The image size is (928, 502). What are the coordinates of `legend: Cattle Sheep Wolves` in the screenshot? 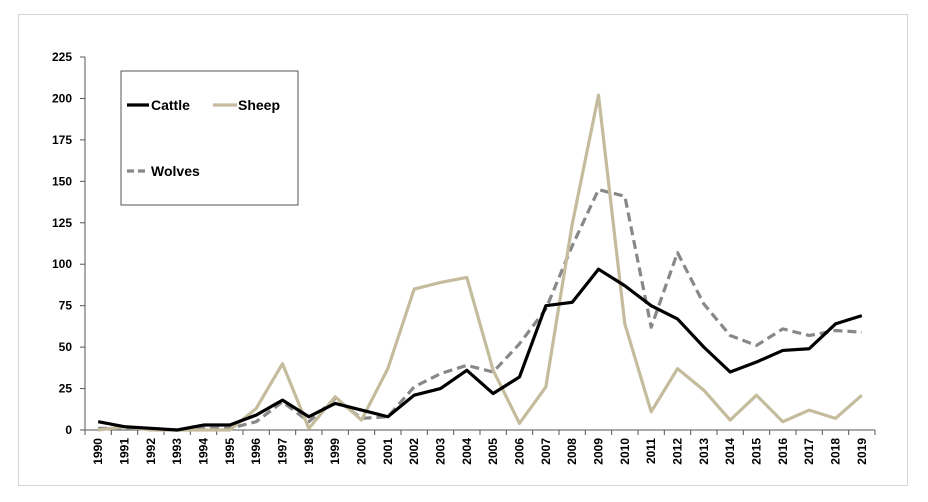 It's located at (209, 138).